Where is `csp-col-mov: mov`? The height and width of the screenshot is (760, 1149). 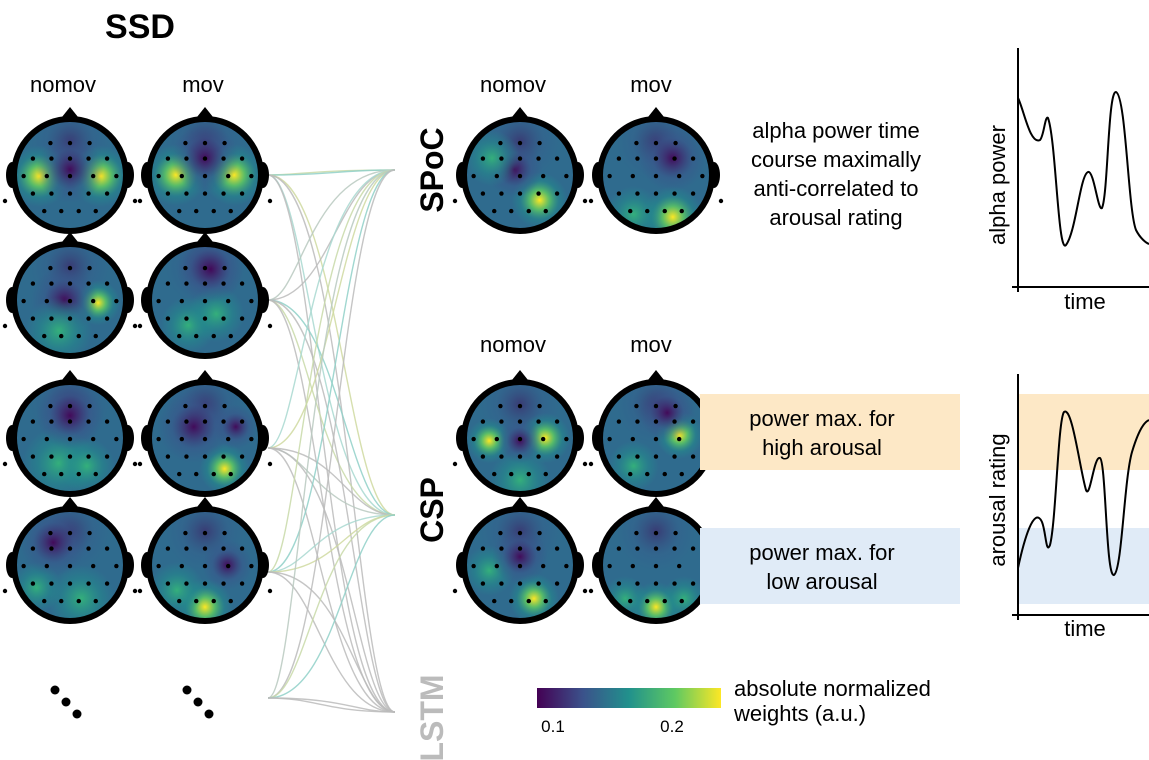
csp-col-mov: mov is located at coordinates (651, 344).